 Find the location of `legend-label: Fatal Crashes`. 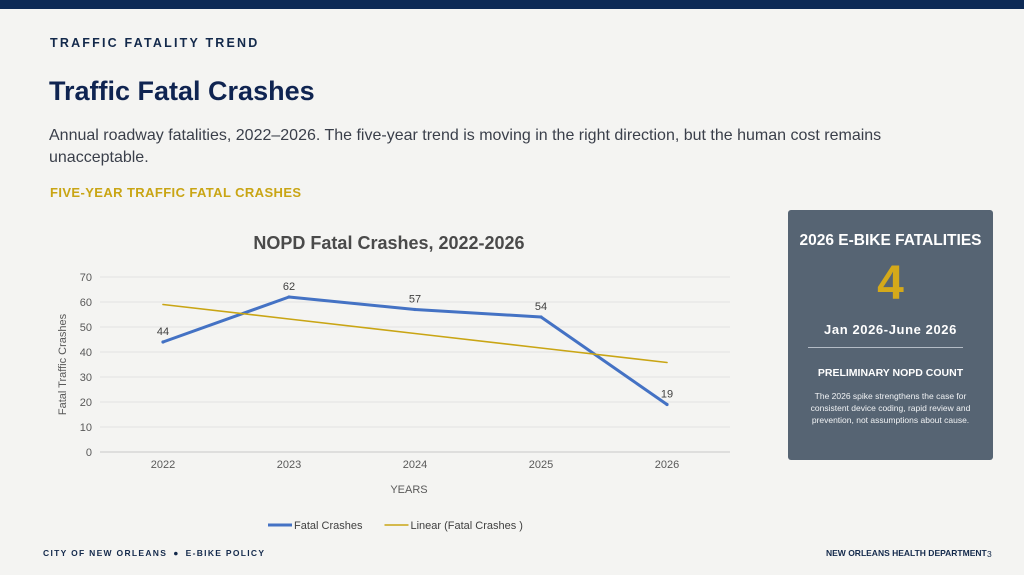

legend-label: Fatal Crashes is located at coordinates (328, 526).